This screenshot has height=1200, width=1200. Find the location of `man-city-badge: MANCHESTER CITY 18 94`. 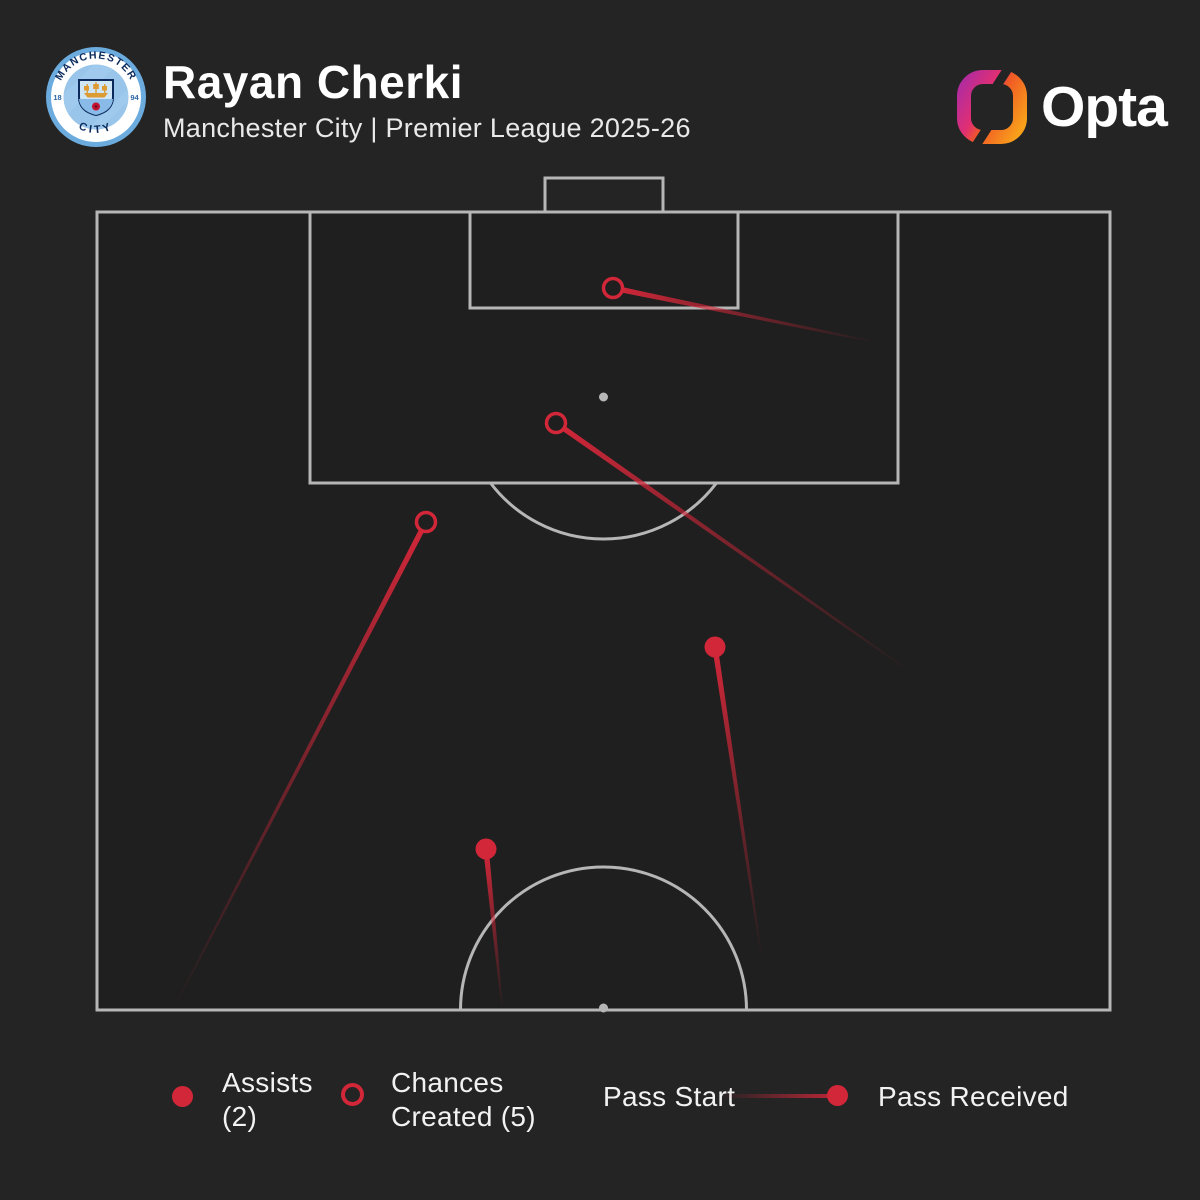

man-city-badge: MANCHESTER CITY 18 94 is located at coordinates (96, 97).